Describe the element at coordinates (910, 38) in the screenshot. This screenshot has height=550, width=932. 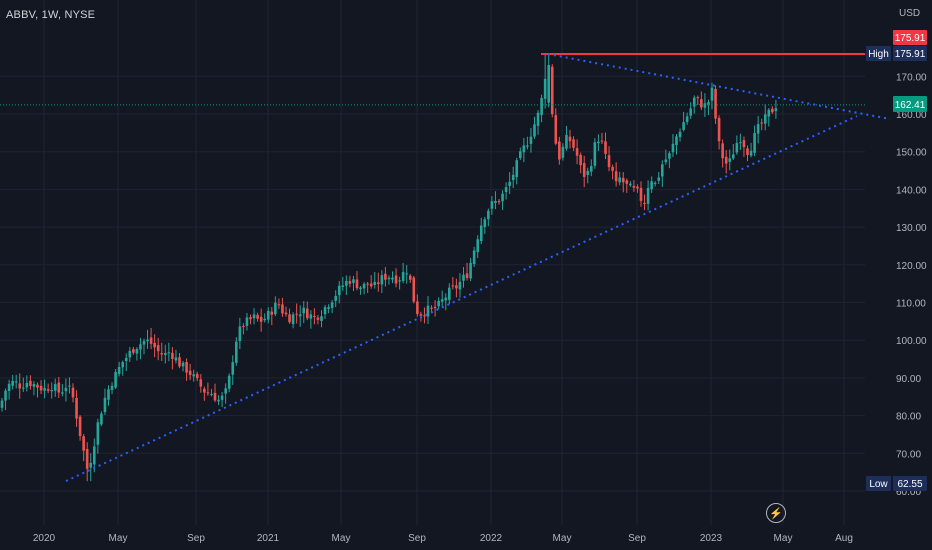
I see `top-price-label: 175.91` at that location.